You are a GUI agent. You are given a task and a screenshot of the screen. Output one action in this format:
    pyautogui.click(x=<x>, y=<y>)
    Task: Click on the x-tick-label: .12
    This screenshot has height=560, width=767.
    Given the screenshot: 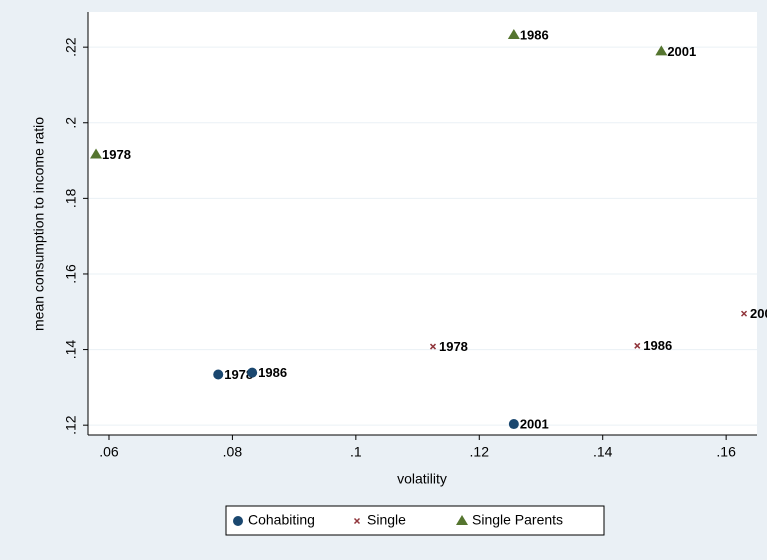 What is the action you would take?
    pyautogui.click(x=480, y=452)
    